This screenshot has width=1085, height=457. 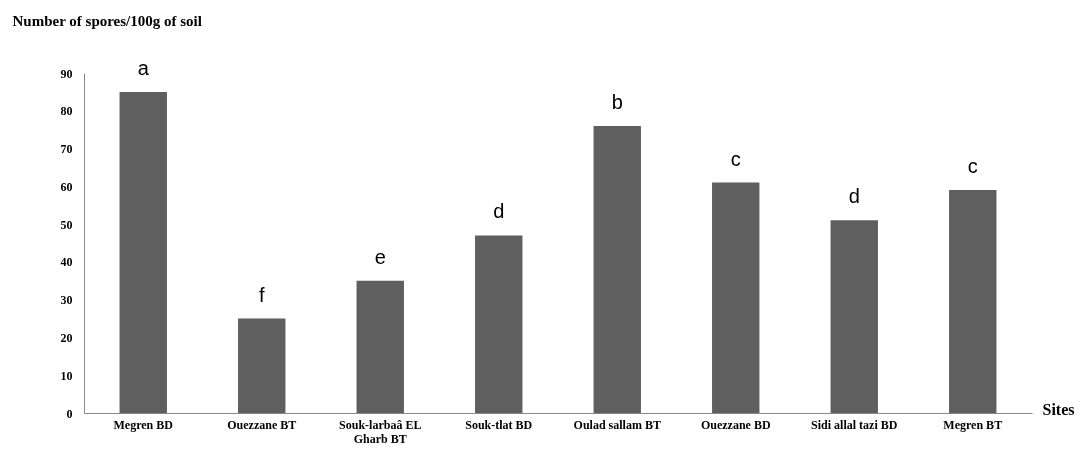 I want to click on annotation: f, so click(x=261, y=294).